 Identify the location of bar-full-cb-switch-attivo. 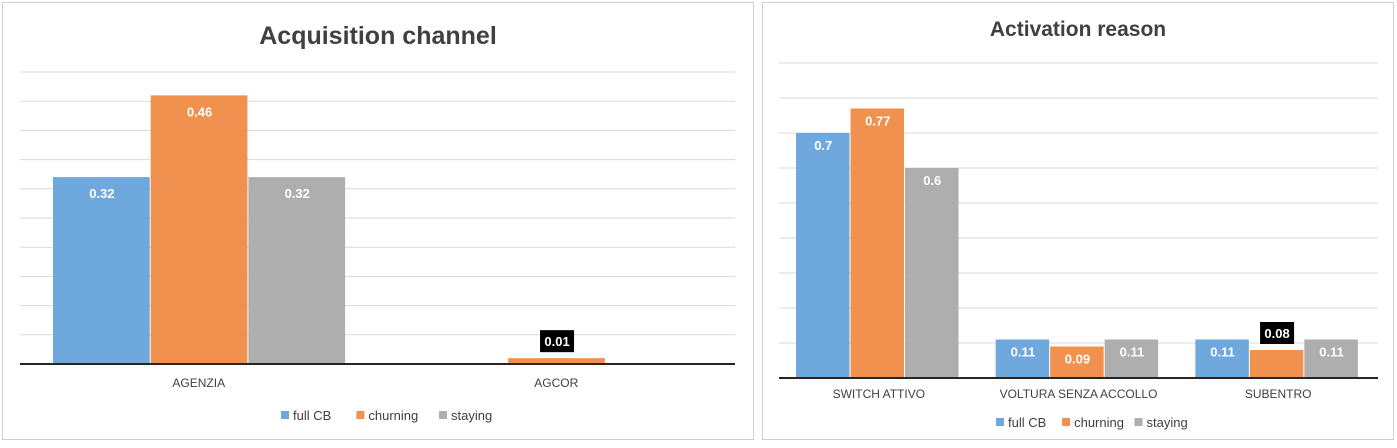
(823, 255).